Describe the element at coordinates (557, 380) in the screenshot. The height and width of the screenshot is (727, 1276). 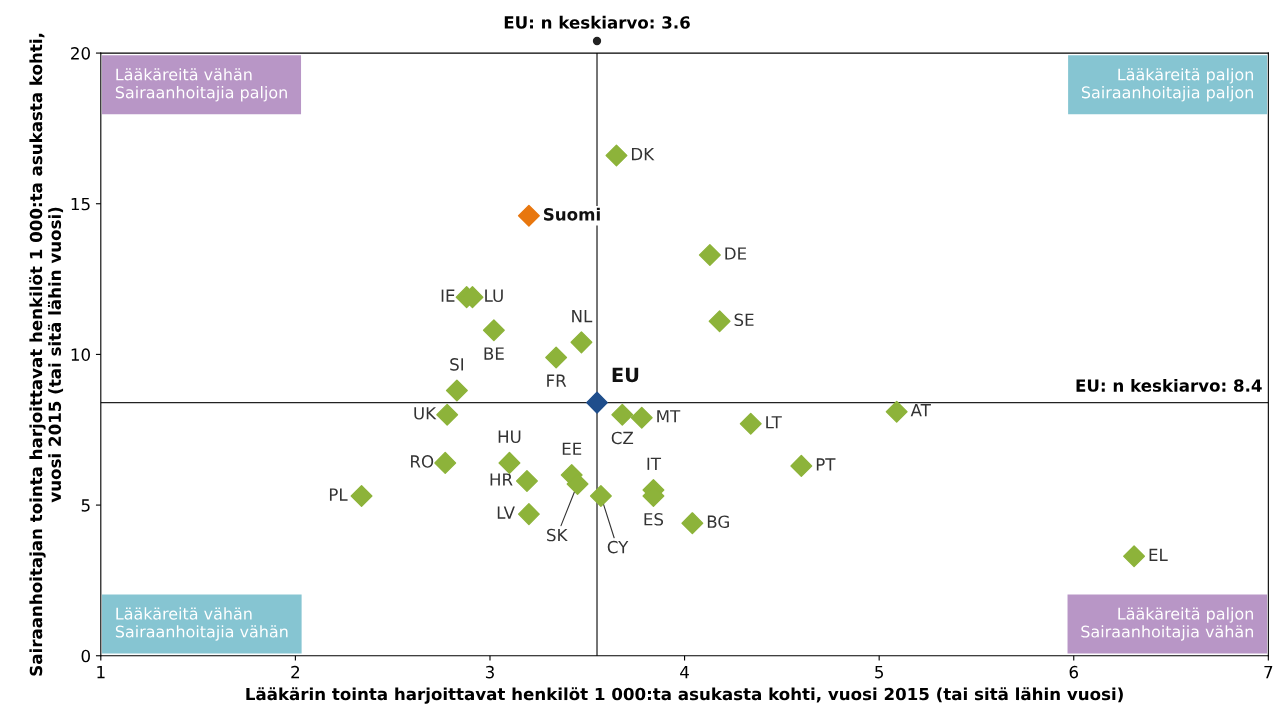
I see `data-label: FR` at that location.